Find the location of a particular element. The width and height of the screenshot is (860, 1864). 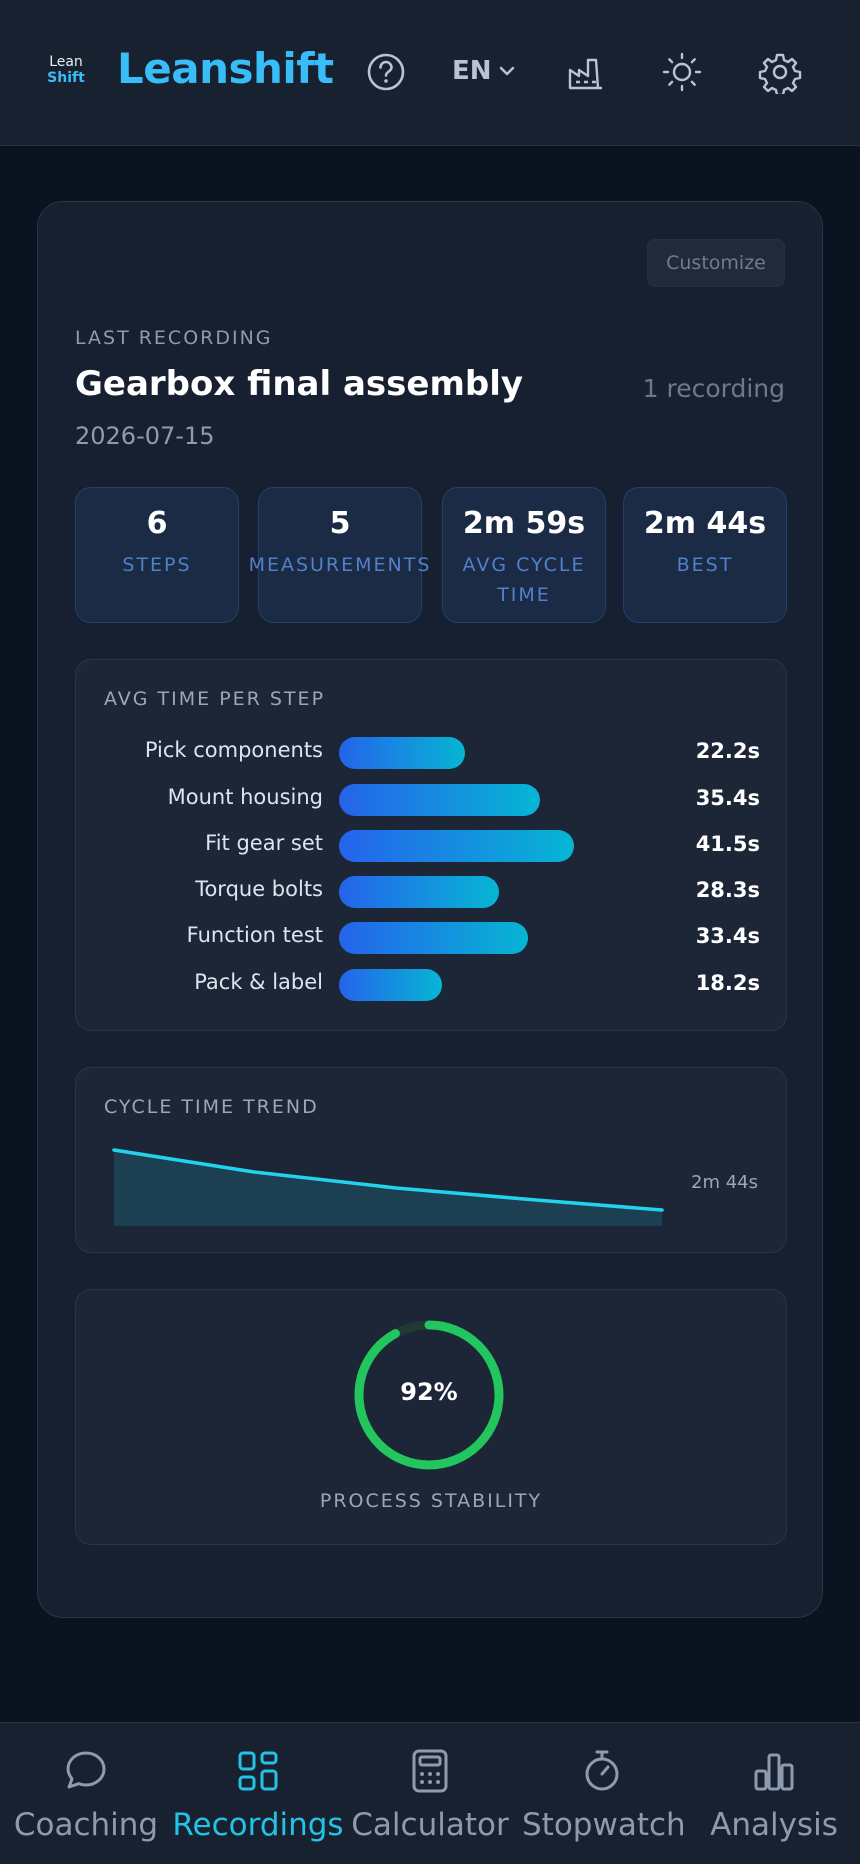

nav-analysis: Analysis is located at coordinates (774, 1793).